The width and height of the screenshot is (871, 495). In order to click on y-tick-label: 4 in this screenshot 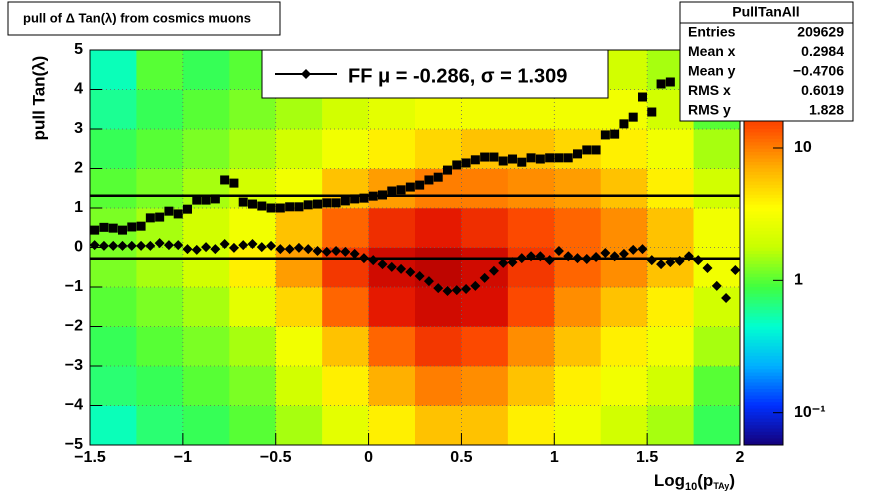, I will do `click(78, 89)`.